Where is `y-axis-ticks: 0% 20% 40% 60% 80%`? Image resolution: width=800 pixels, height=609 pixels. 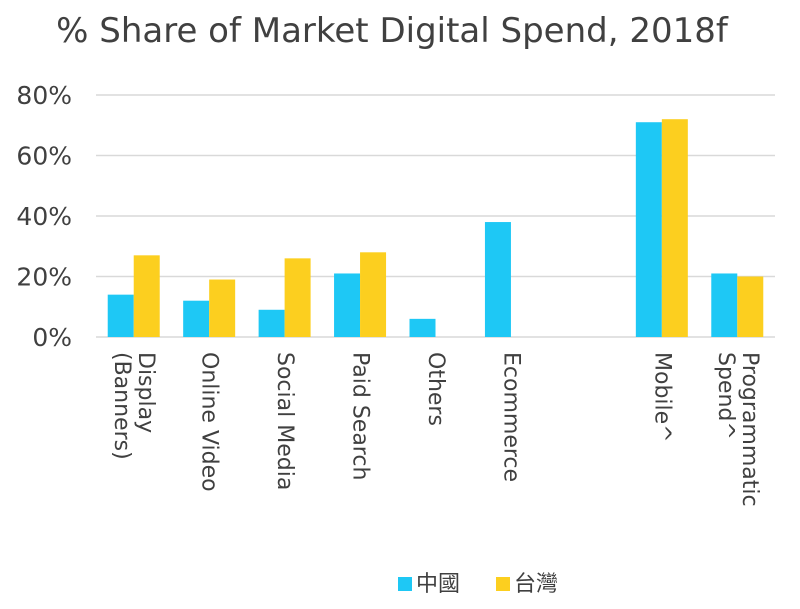 y-axis-ticks: 0% 20% 40% 60% 80% is located at coordinates (44, 216).